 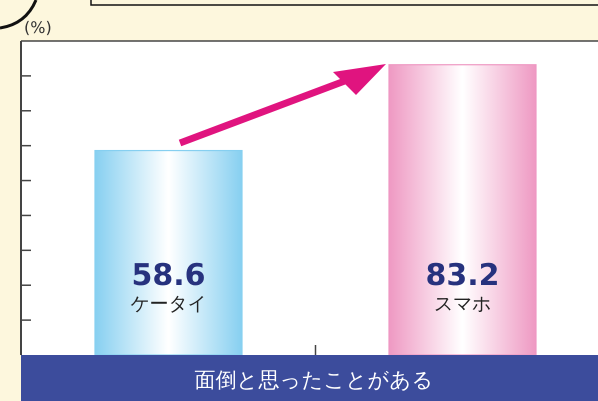 I want to click on y-axis-title: (%), so click(x=38, y=27).